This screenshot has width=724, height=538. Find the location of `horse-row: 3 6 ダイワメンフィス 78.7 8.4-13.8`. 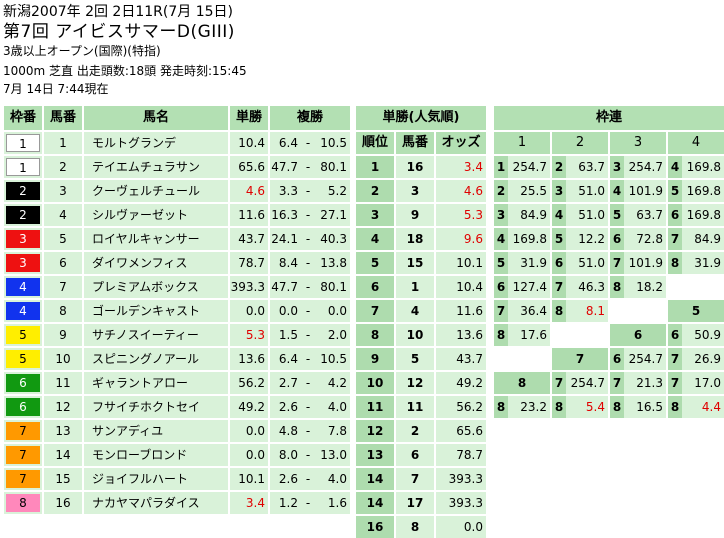

horse-row: 3 6 ダイワメンフィス 78.7 8.4-13.8 is located at coordinates (177, 263).